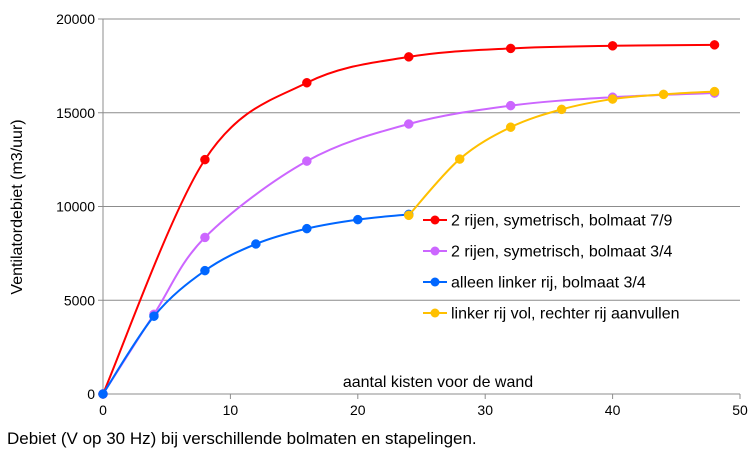  I want to click on x-tick-label: 30, so click(485, 410).